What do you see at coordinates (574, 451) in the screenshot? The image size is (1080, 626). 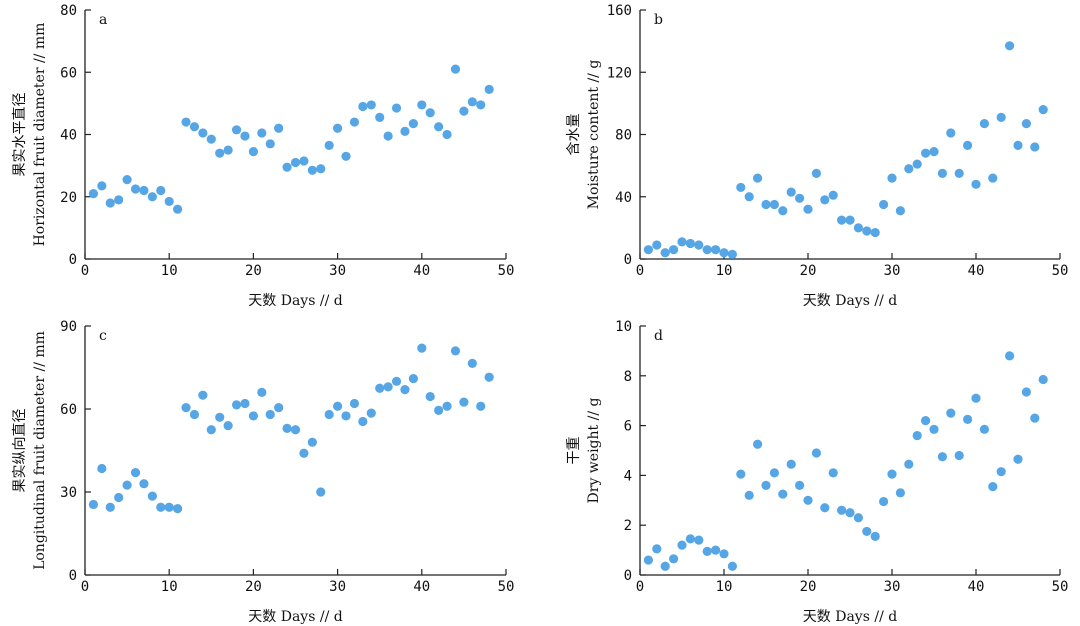 I see `y-axis-title-cn: 干重` at bounding box center [574, 451].